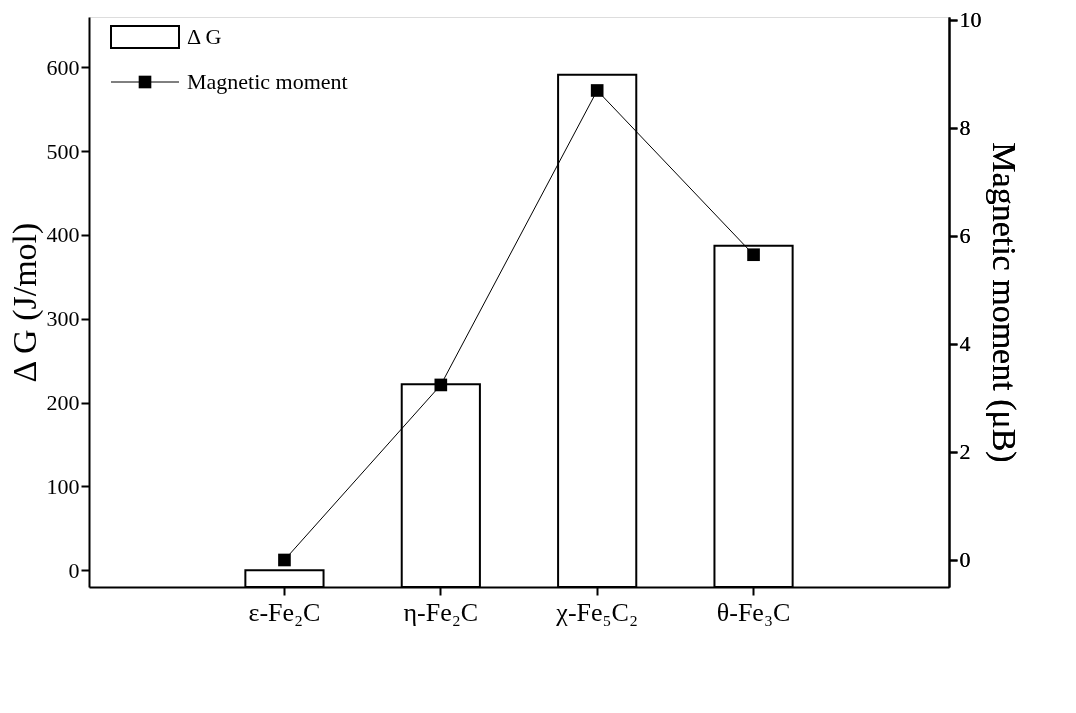 Image resolution: width=1076 pixels, height=713 pixels. I want to click on y-tick-label: 0, so click(74, 570).